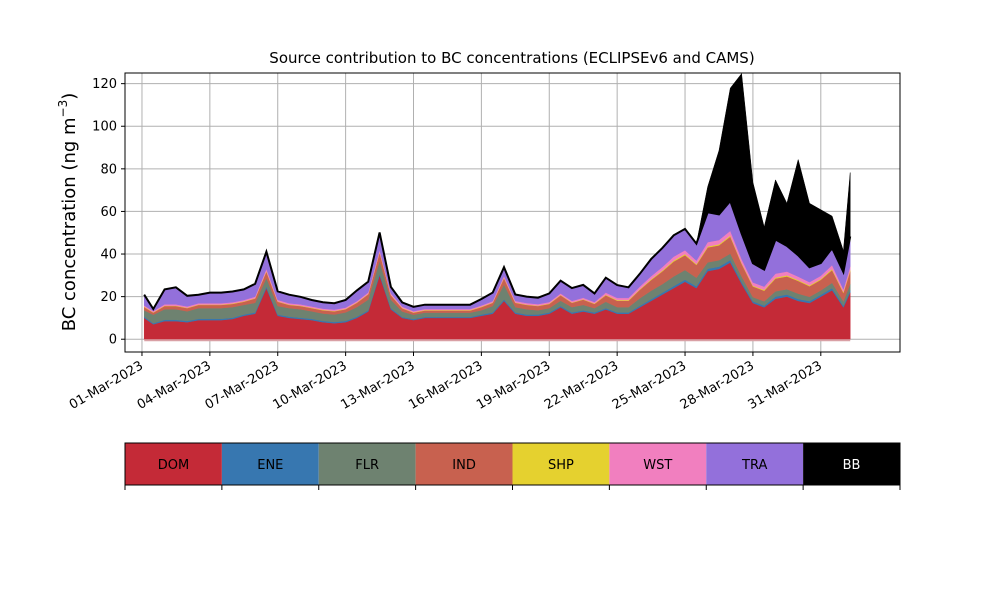 The height and width of the screenshot is (600, 1000). I want to click on legend-label-tra: TRA, so click(754, 465).